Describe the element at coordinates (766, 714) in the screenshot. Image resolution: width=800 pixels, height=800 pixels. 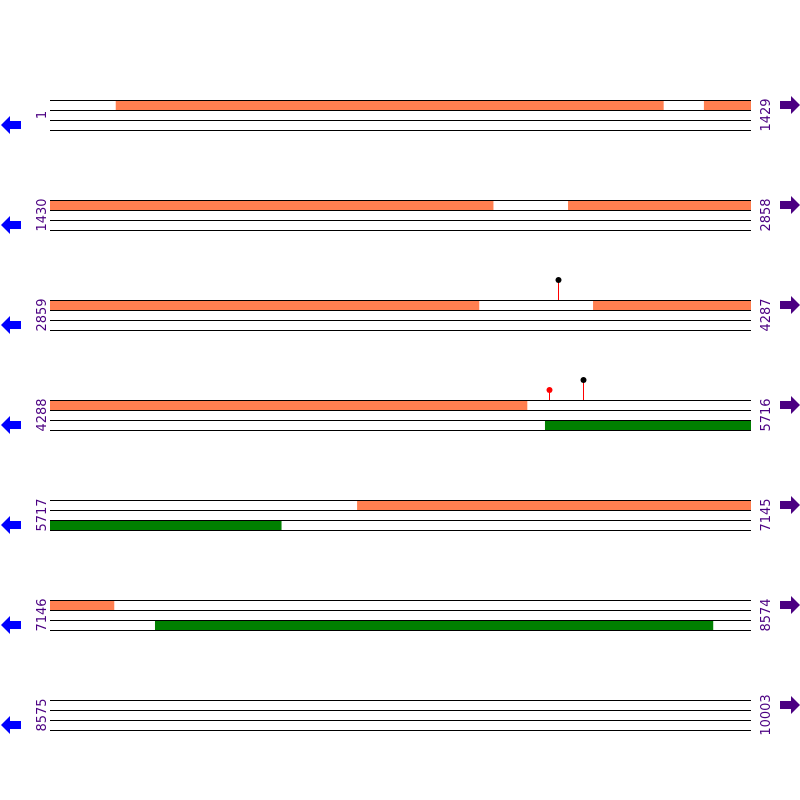
I see `row-end-label: 10003` at that location.